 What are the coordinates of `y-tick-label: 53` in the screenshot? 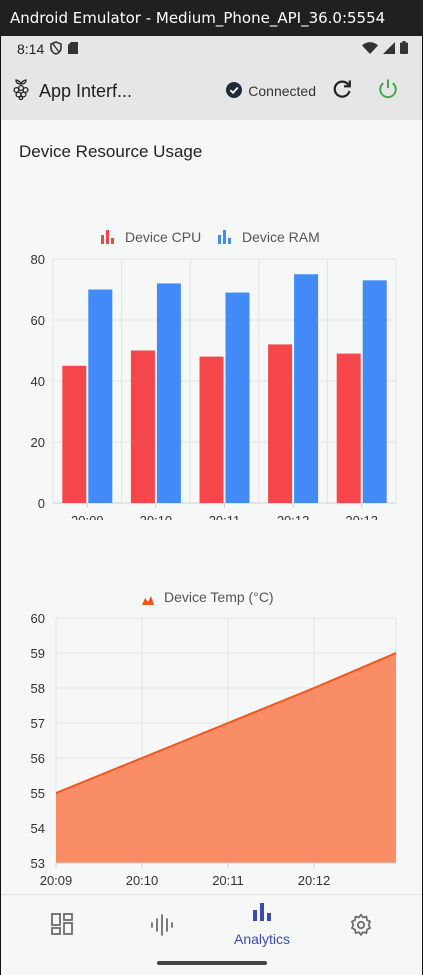 It's located at (38, 863).